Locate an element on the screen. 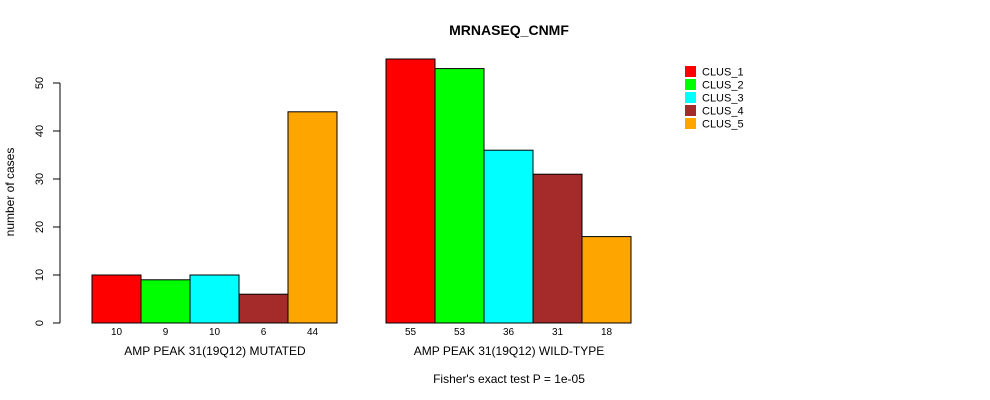  y-tick-label: 20 is located at coordinates (40, 227).